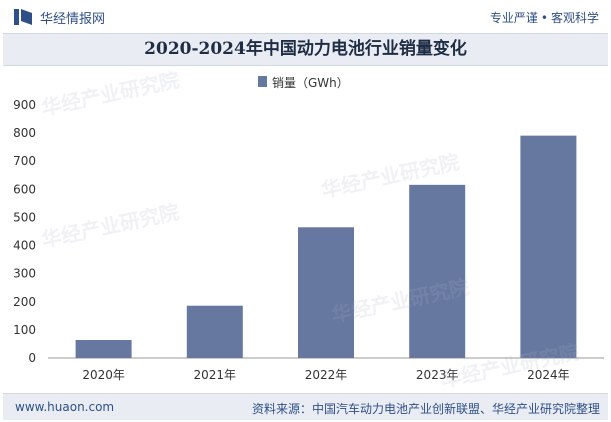  Describe the element at coordinates (24, 105) in the screenshot. I see `y-tick-label-9: 900` at that location.